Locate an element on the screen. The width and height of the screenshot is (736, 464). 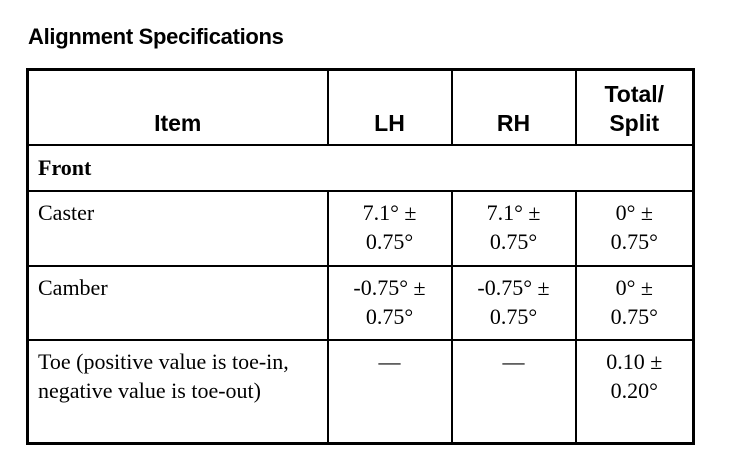
section-row: Front is located at coordinates (360, 167).